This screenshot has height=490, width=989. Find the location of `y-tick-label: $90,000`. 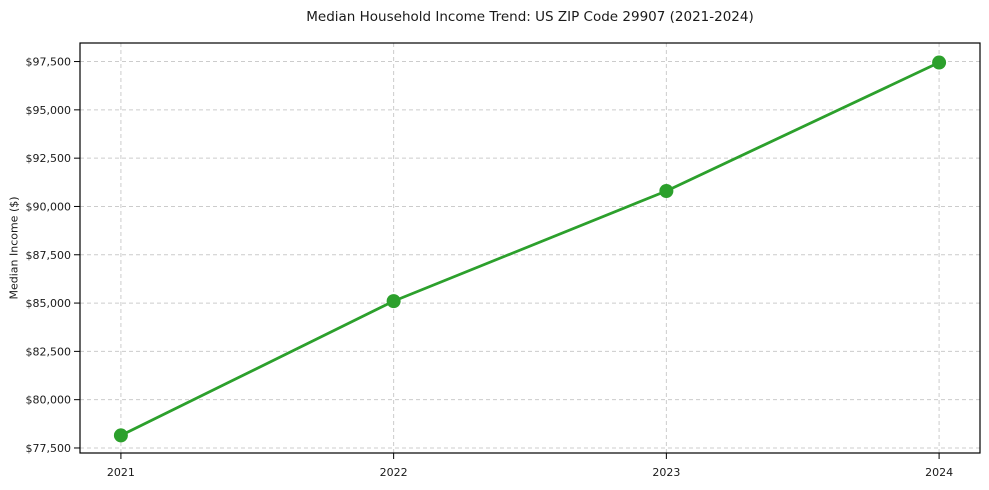

y-tick-label: $90,000 is located at coordinates (49, 206).